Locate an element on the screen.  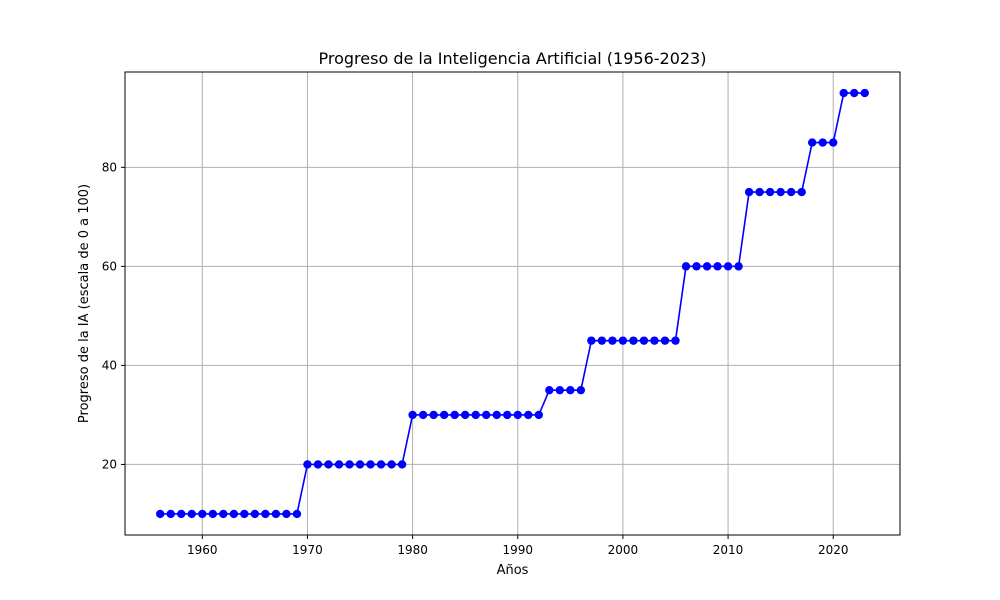
x-tick-label: 1970 is located at coordinates (307, 550).